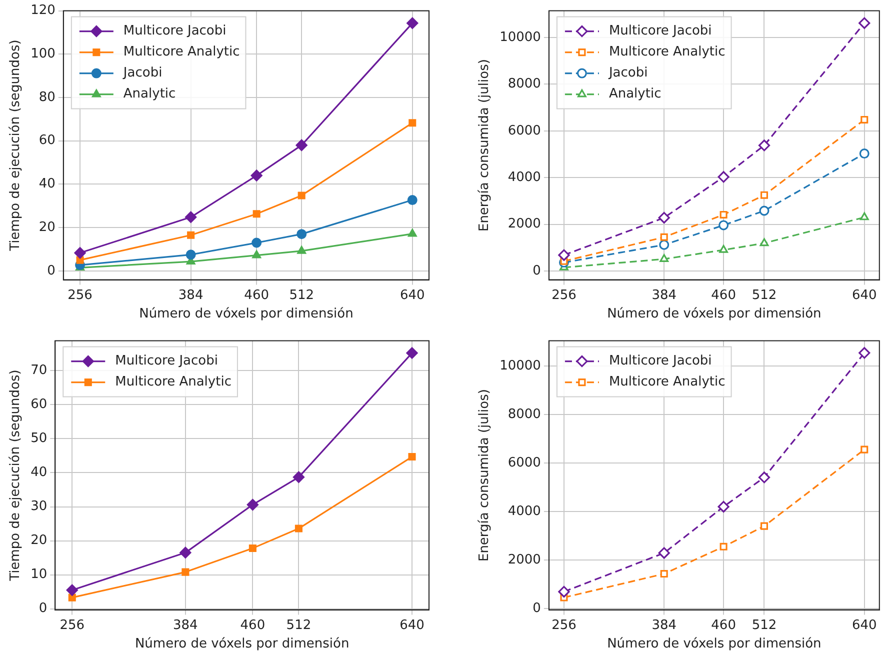 Image resolution: width=886 pixels, height=660 pixels. What do you see at coordinates (47, 140) in the screenshot?
I see `y-tick-label: 60` at bounding box center [47, 140].